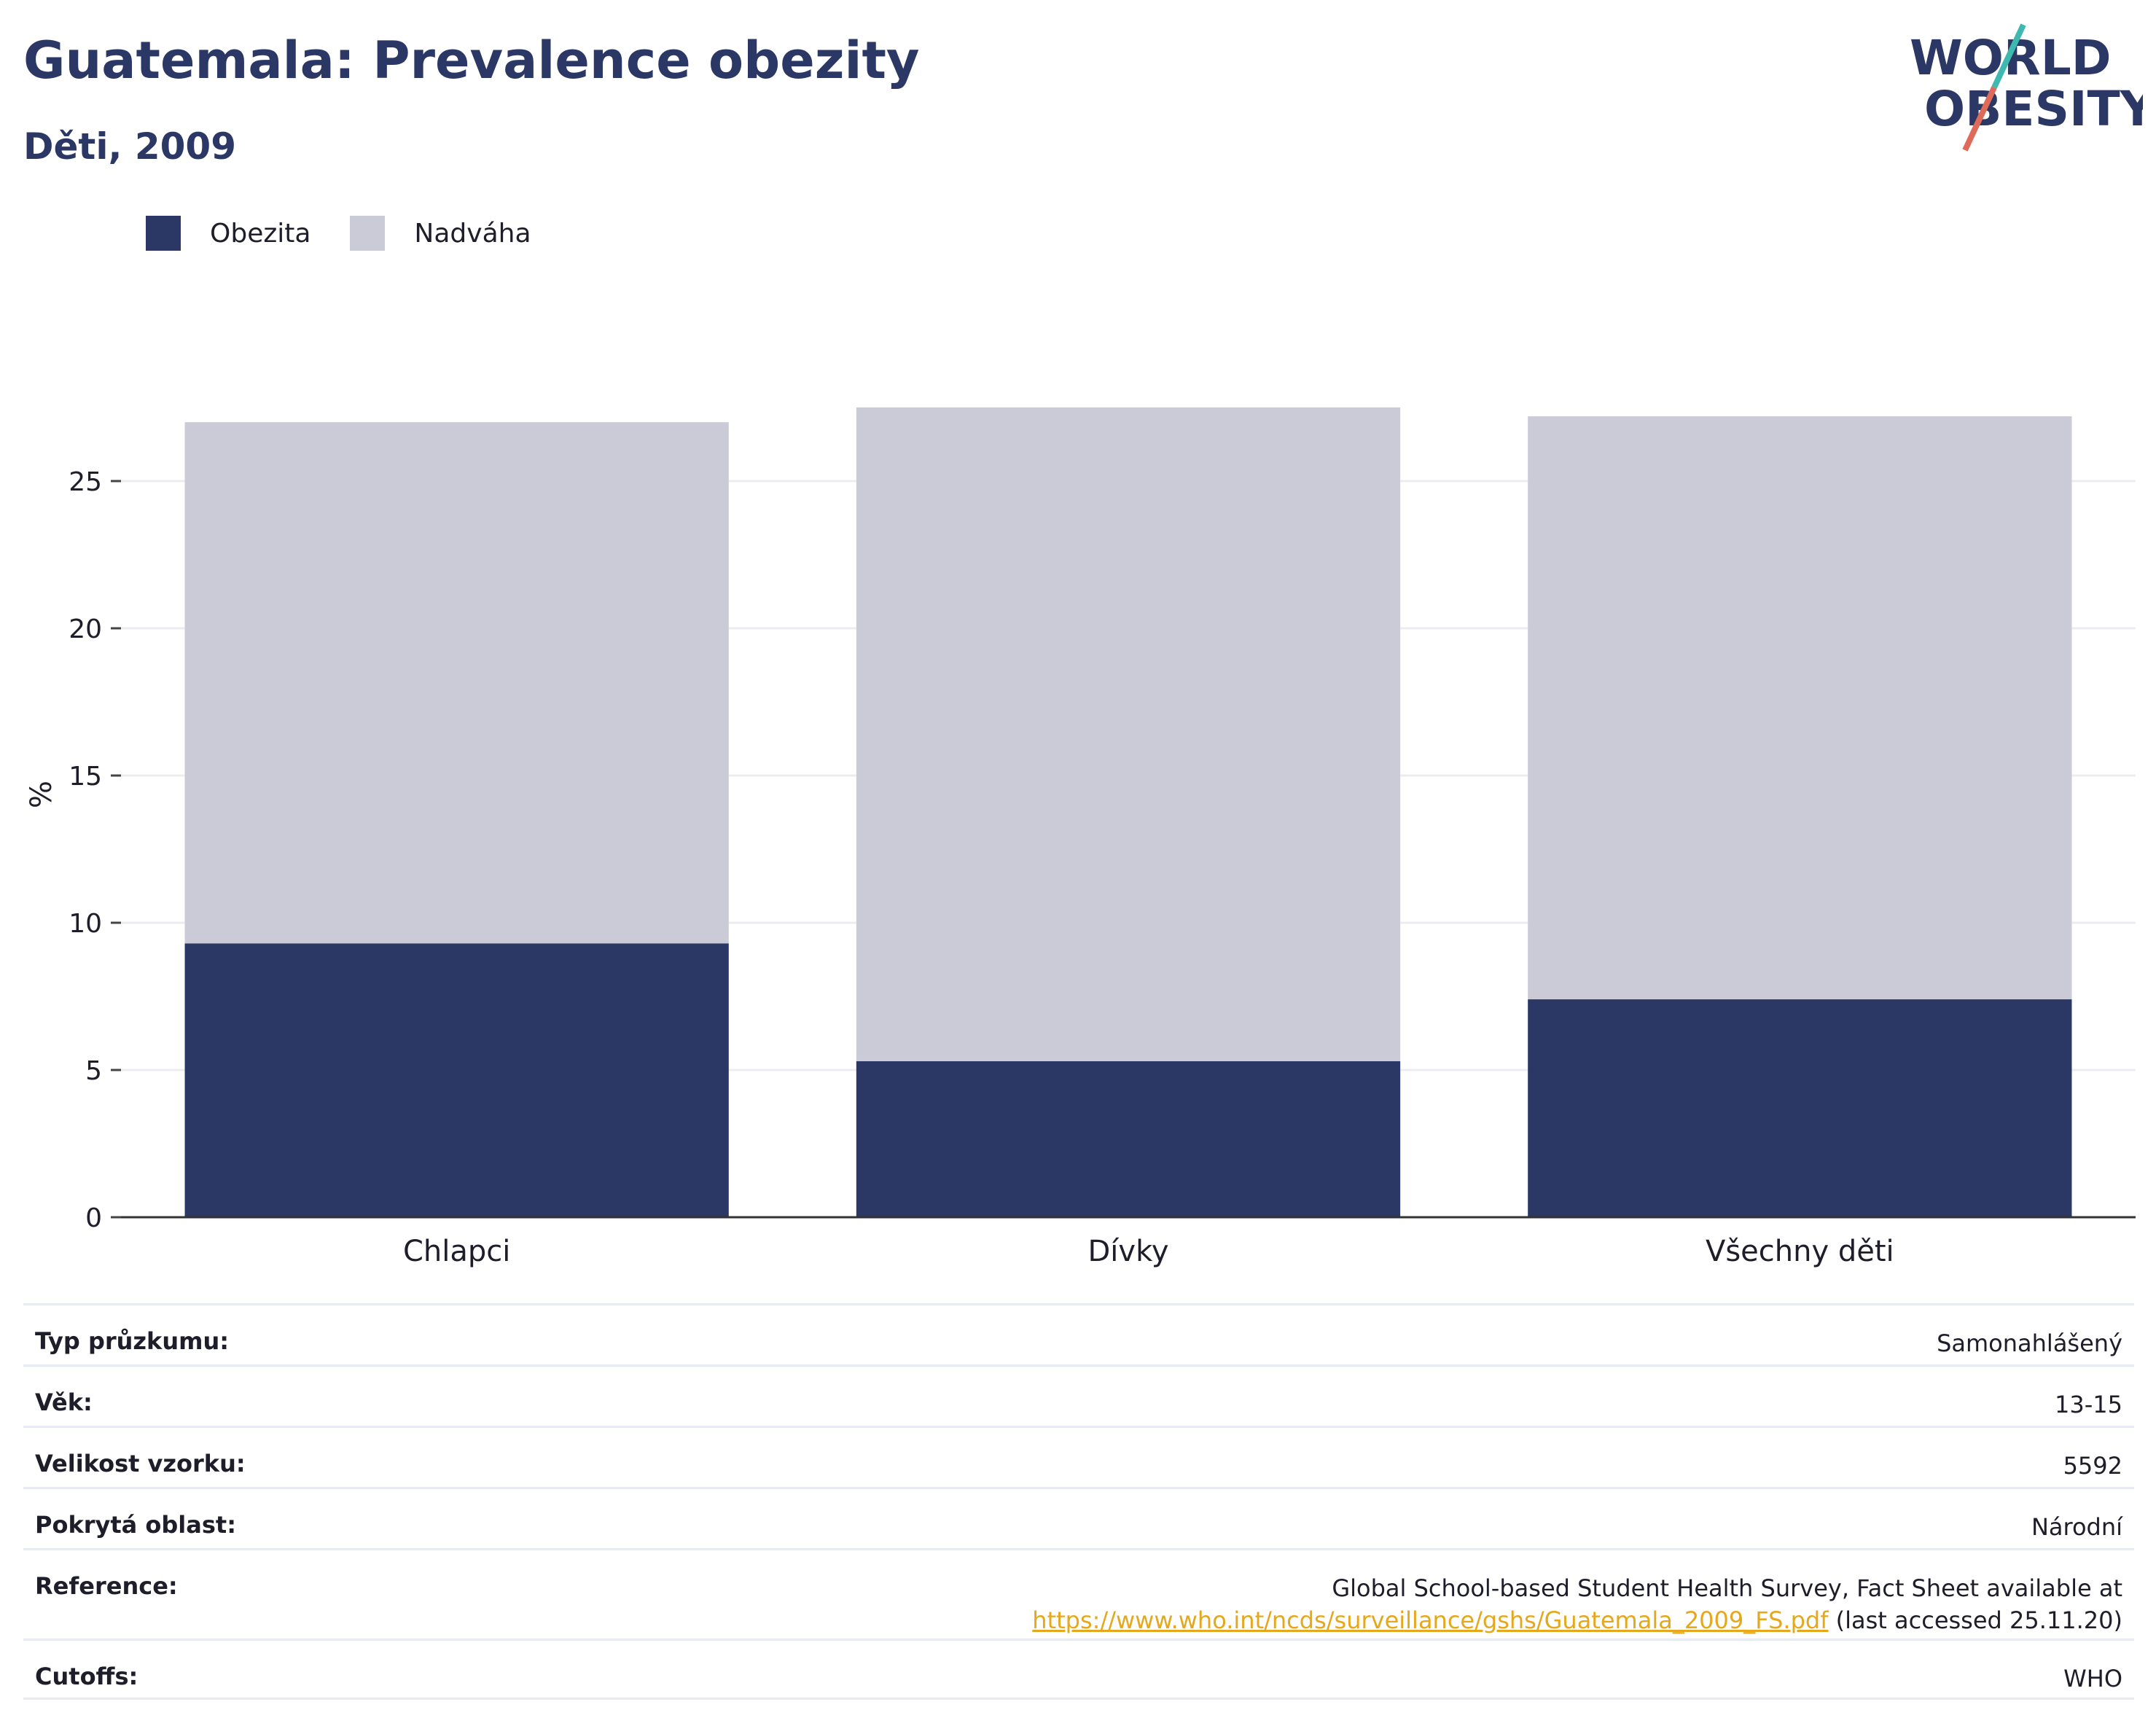 Image resolution: width=2156 pixels, height=1734 pixels. What do you see at coordinates (130, 146) in the screenshot?
I see `chart-subtitle: Děti, 2009` at bounding box center [130, 146].